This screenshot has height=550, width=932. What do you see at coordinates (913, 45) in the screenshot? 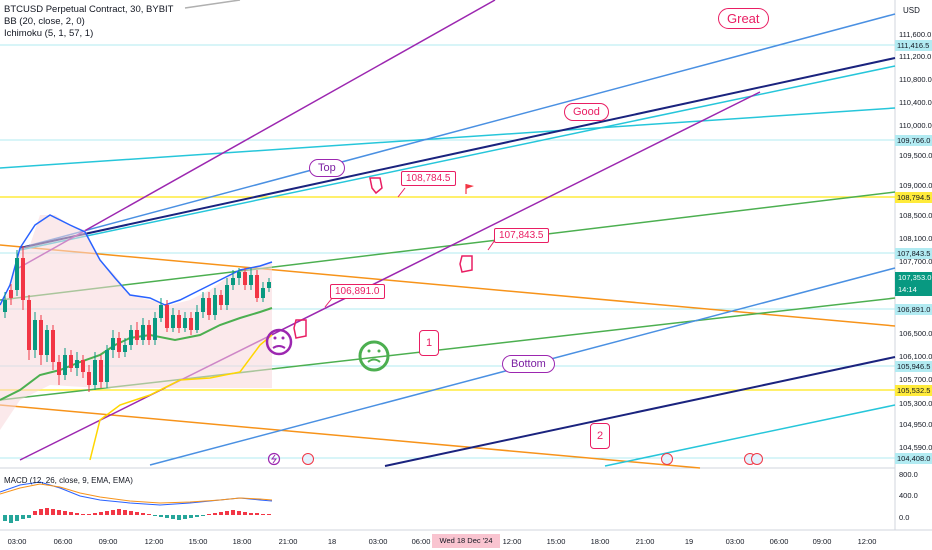
I see `price-label-111416: 111,416.5` at bounding box center [913, 45].